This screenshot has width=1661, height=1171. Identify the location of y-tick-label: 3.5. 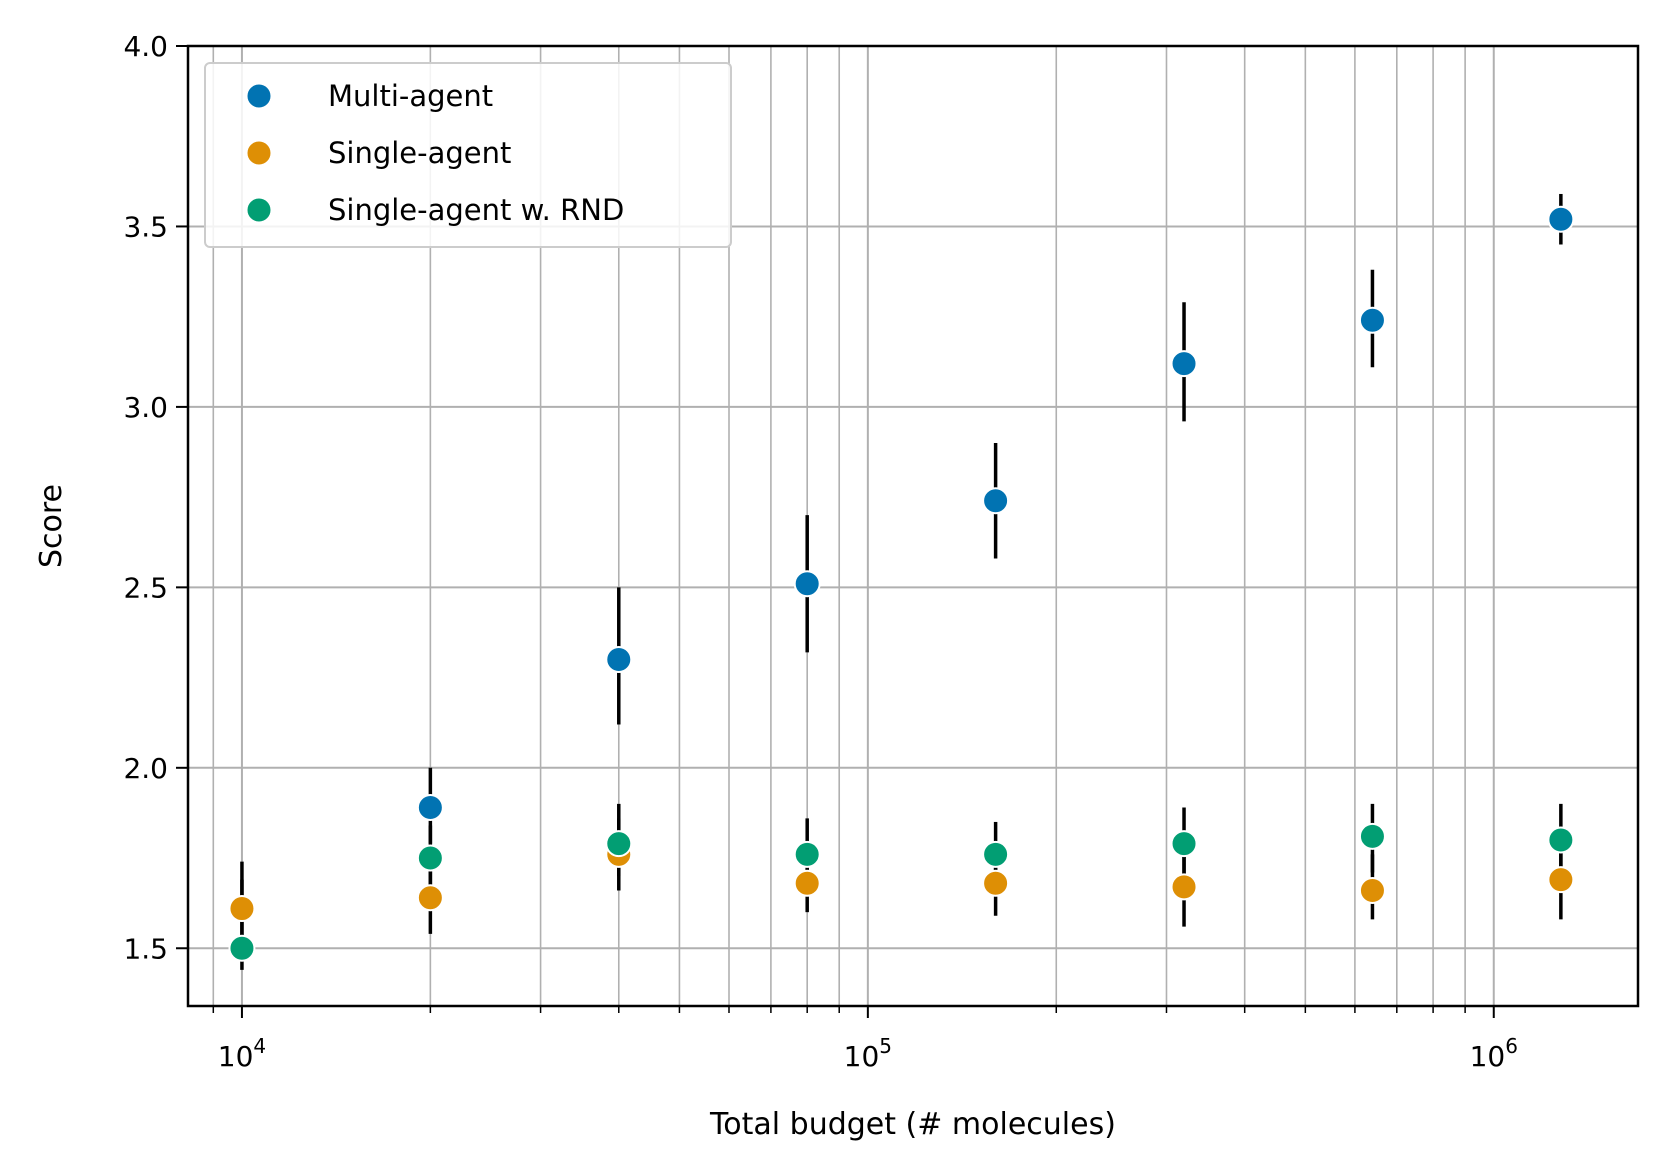
(145, 226).